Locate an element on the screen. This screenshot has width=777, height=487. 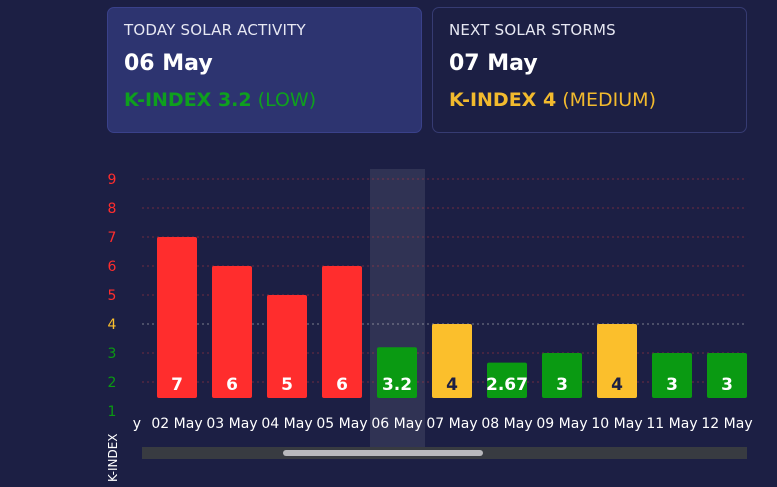
x-tick-label: 08 May is located at coordinates (506, 424).